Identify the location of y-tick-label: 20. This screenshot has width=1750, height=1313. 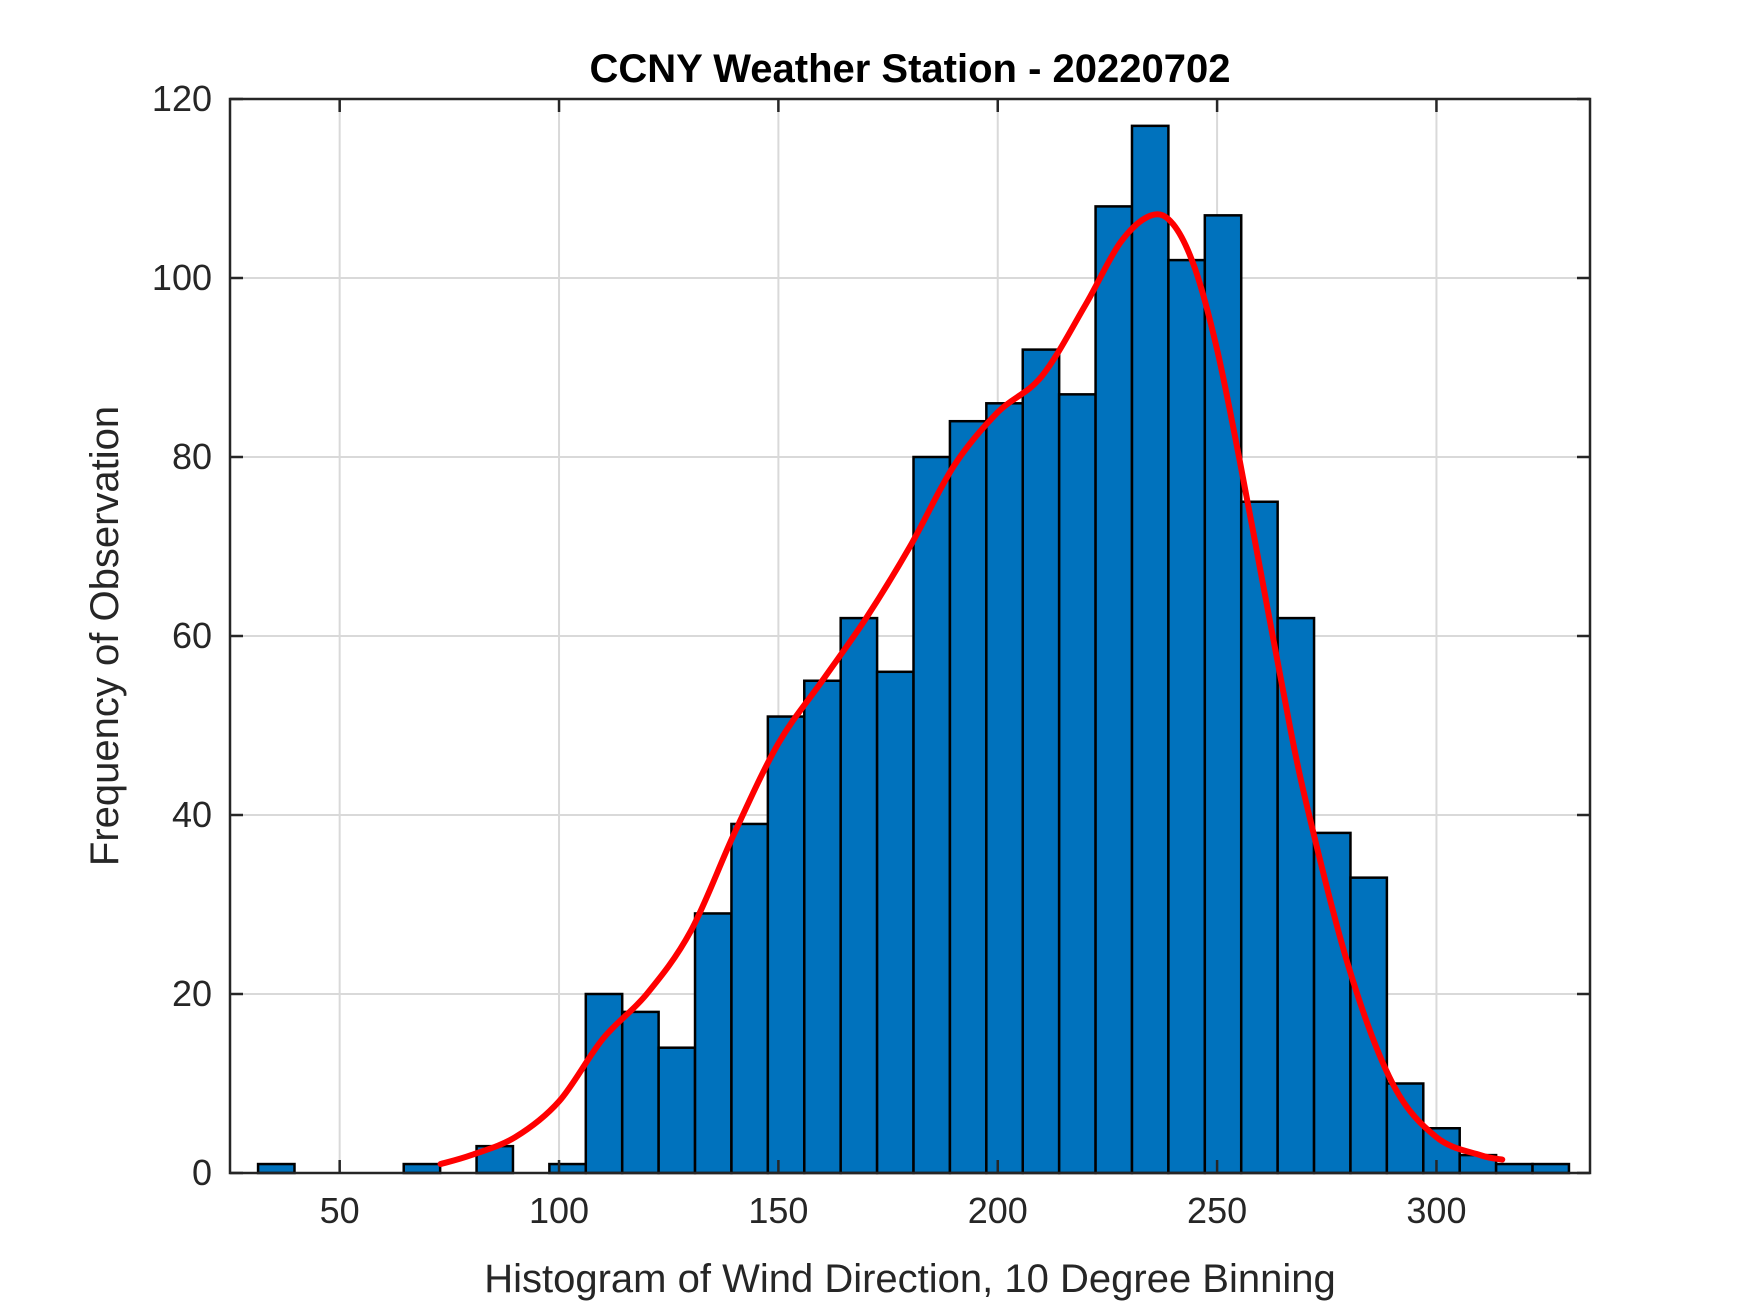
(192, 993).